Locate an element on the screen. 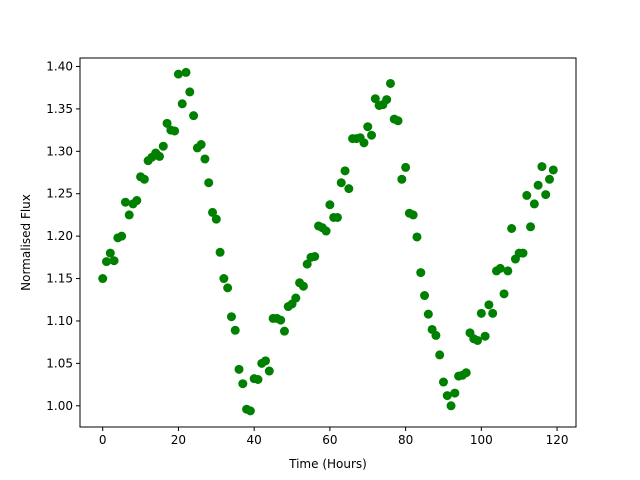 This screenshot has height=480, width=640. x-tick-label: 120 is located at coordinates (557, 440).